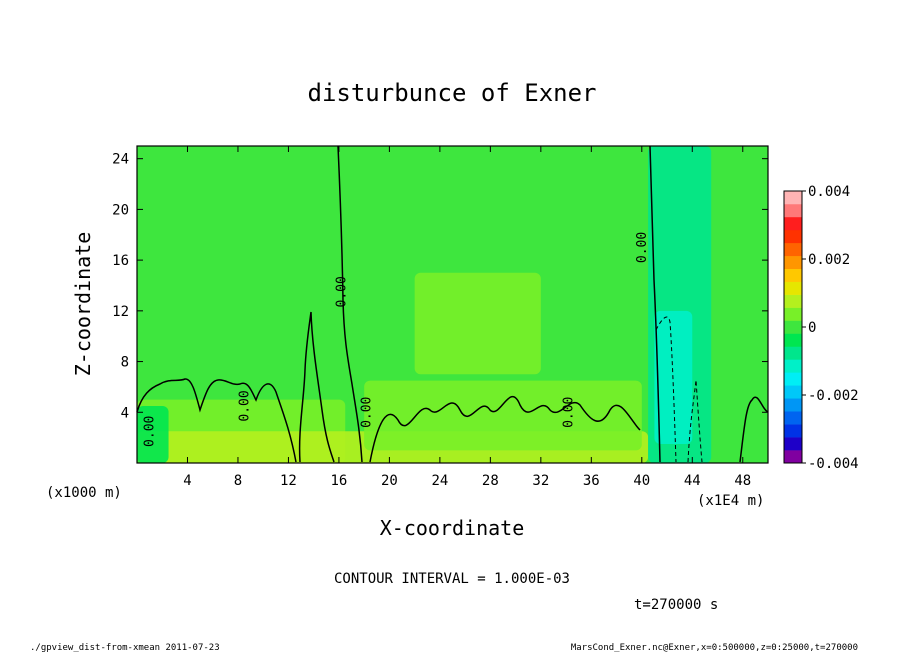 Image resolution: width=904 pixels, height=654 pixels. Describe the element at coordinates (754, 429) in the screenshot. I see `contour-line-right` at that location.